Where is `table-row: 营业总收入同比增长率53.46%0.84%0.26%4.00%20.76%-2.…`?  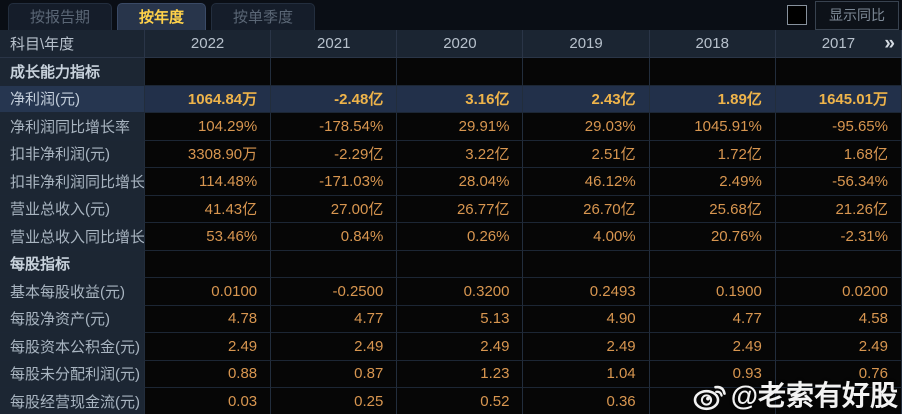 table-row: 营业总收入同比增长率53.46%0.84%0.26%4.00%20.76%-2.… is located at coordinates (451, 237).